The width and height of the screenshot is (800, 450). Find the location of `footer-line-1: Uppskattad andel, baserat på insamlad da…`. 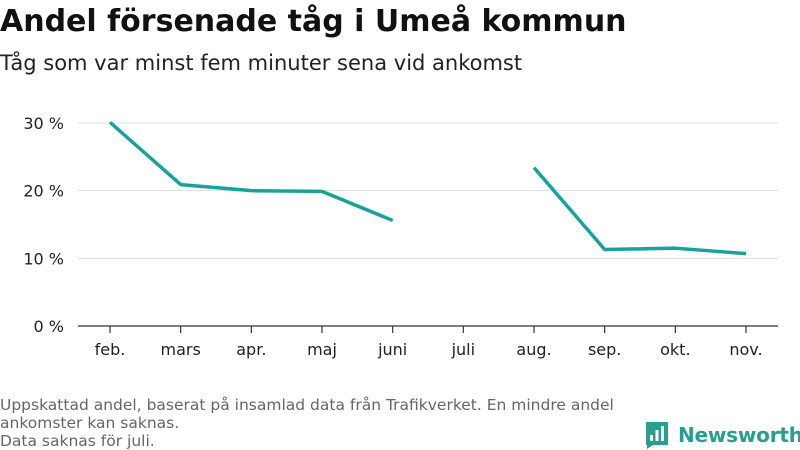

footer-line-1: Uppskattad andel, baserat på insamlad da… is located at coordinates (307, 405).